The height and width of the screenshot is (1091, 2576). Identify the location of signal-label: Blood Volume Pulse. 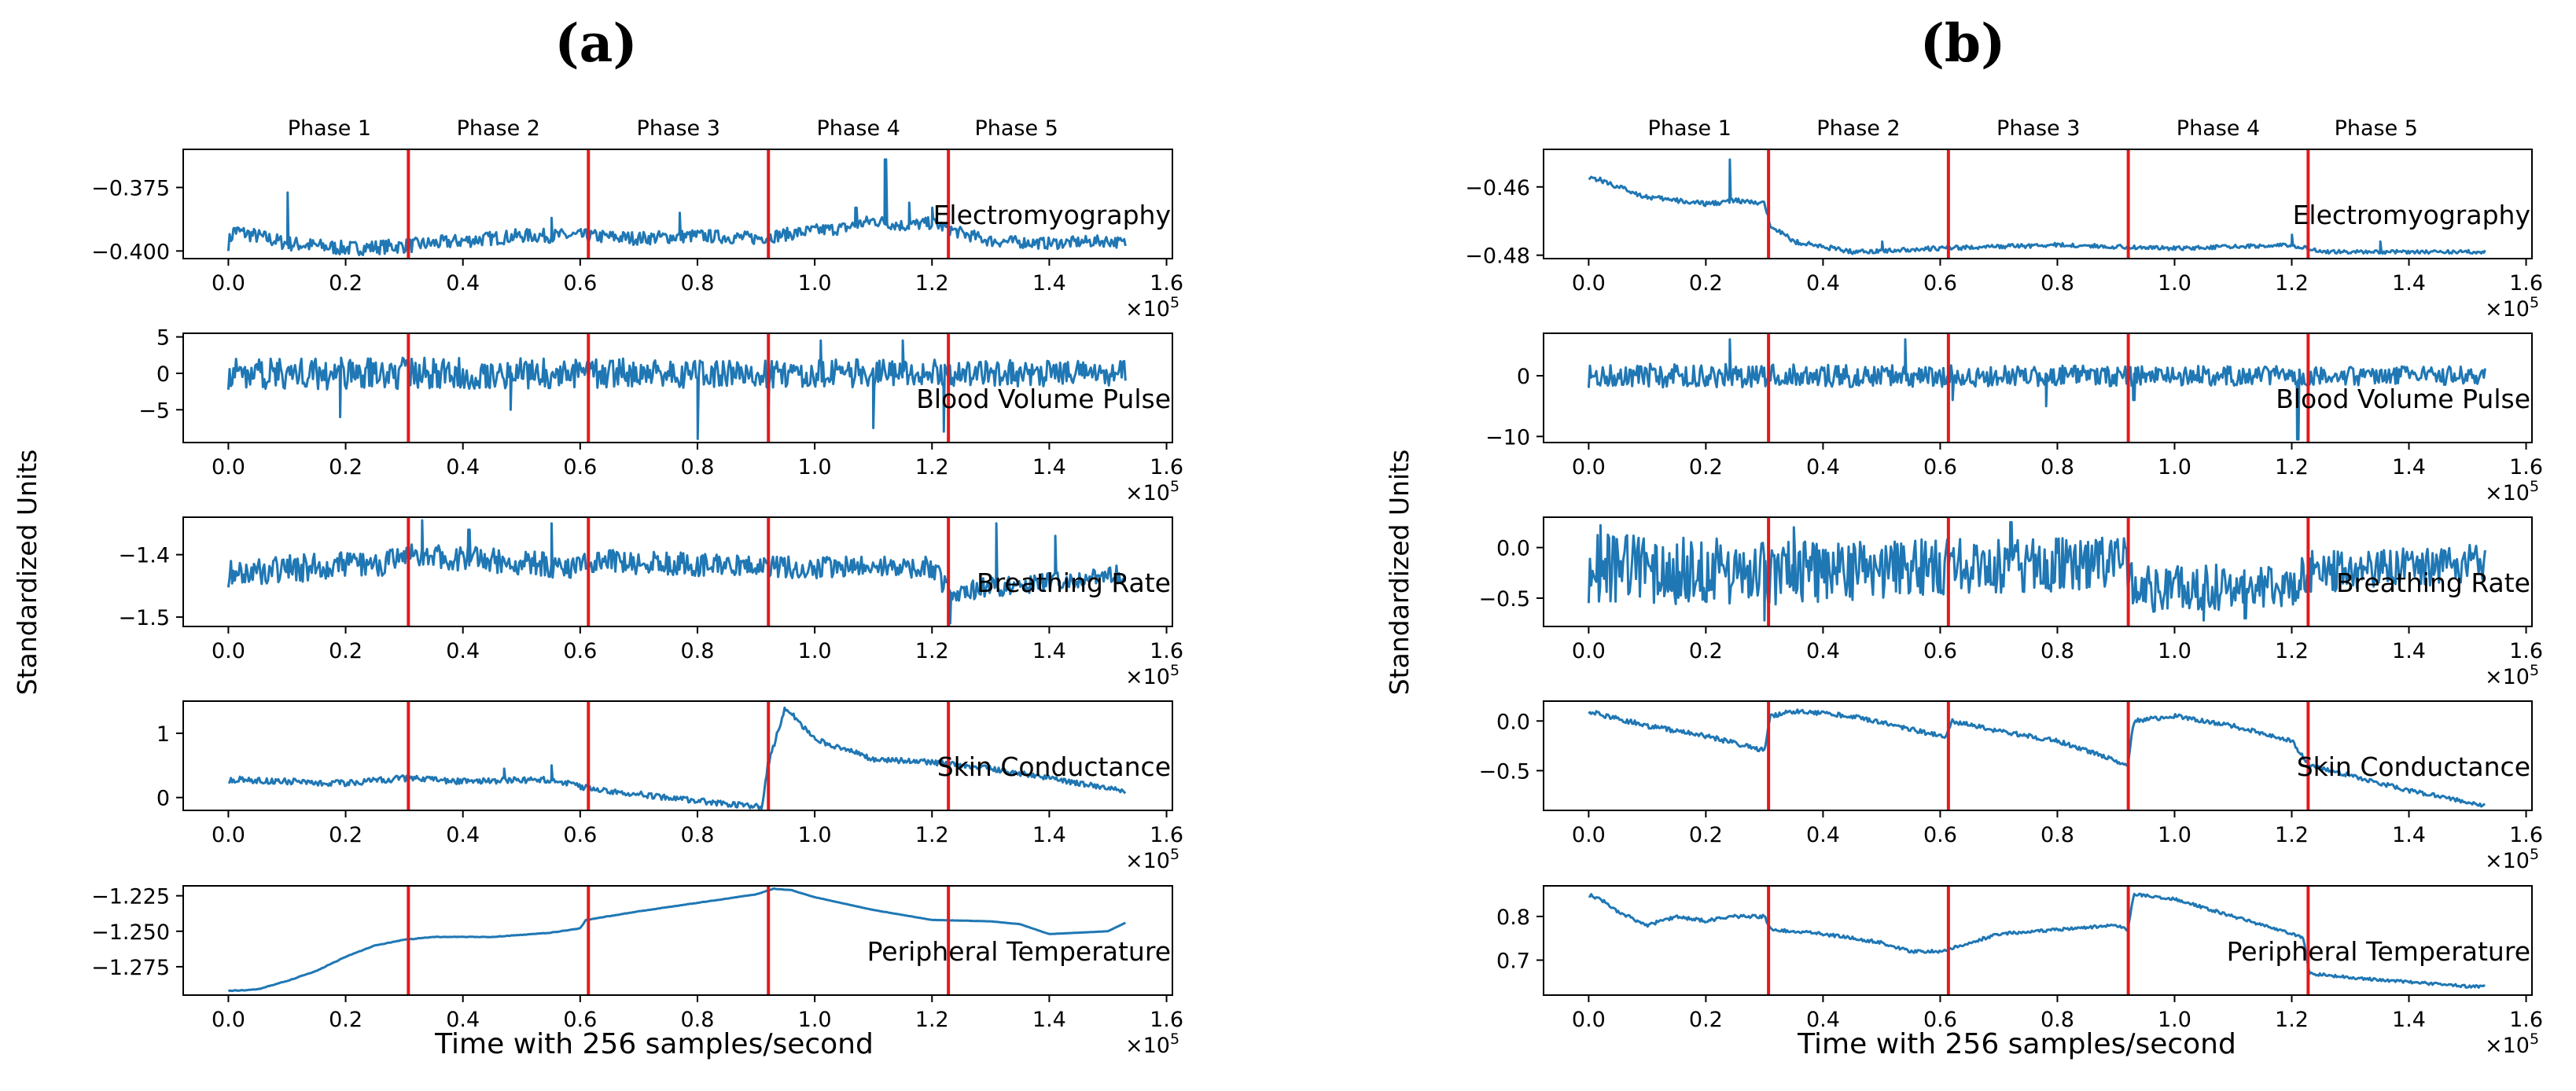
(1043, 399).